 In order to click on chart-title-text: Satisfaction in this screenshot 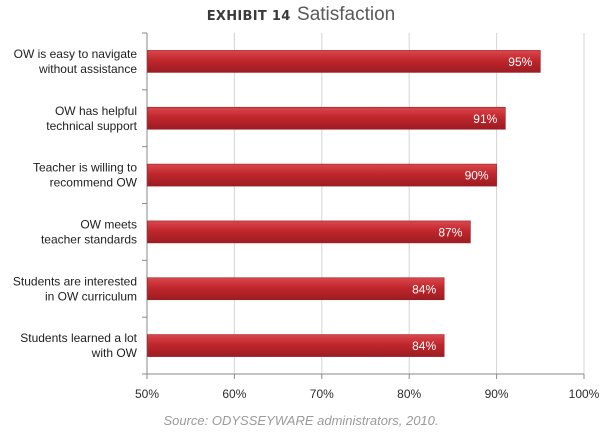, I will do `click(346, 14)`.